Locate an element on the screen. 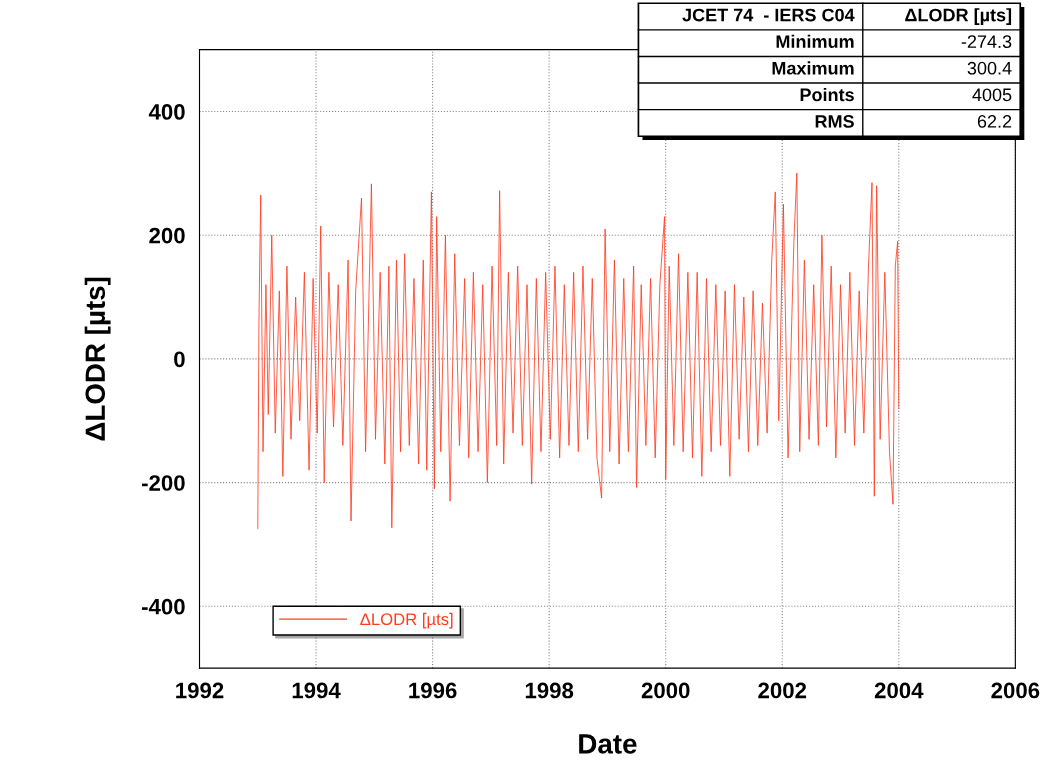 The image size is (1050, 776). legend-label: ΔLODR [µts] is located at coordinates (406, 620).